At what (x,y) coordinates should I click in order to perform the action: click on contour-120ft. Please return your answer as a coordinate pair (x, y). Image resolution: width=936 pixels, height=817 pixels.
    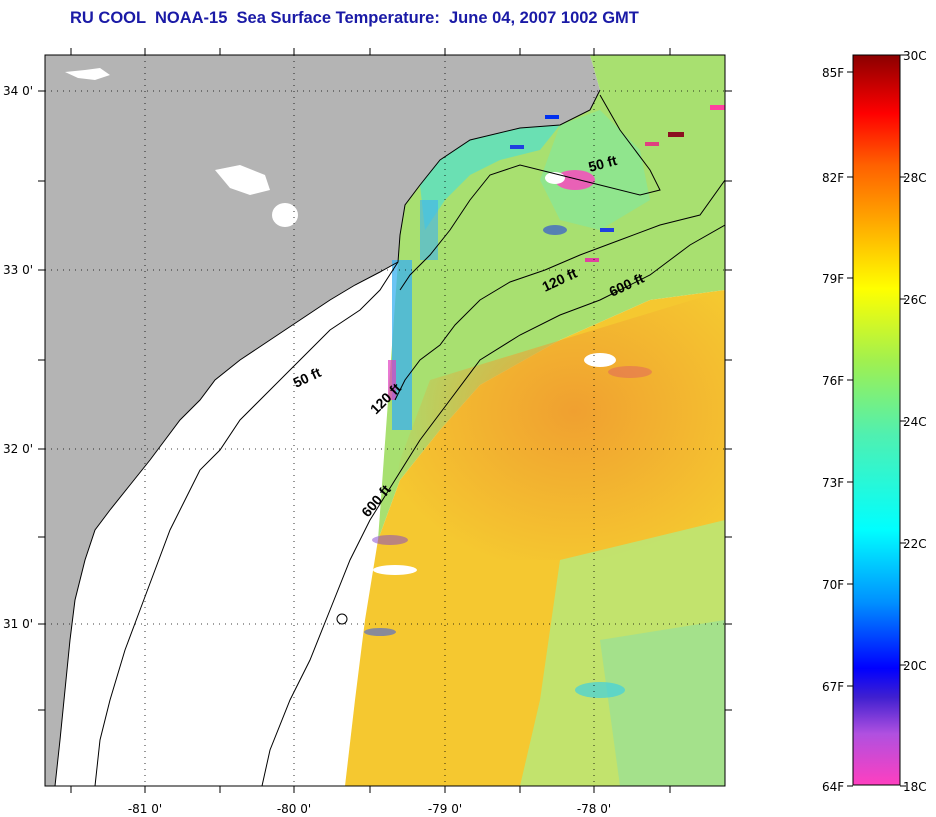
    Looking at the image, I should click on (559, 290).